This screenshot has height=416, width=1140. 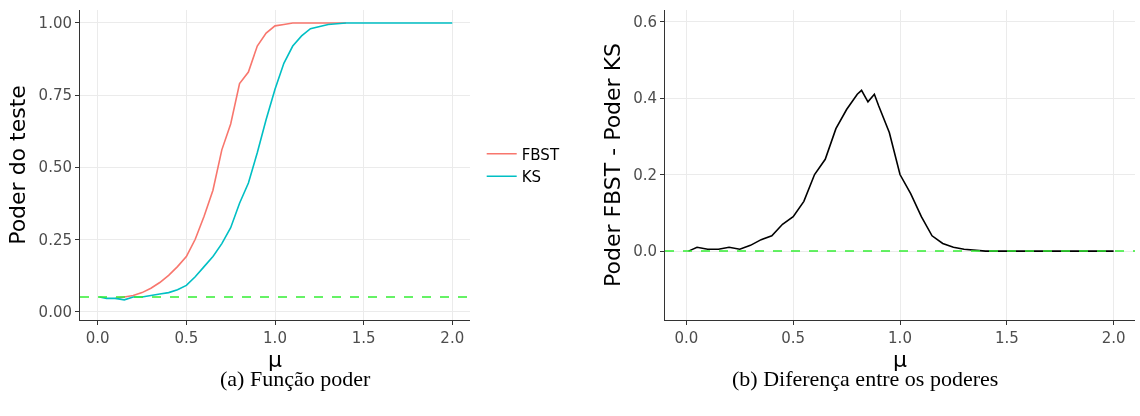 What do you see at coordinates (18, 165) in the screenshot?
I see `y-axis-title: Poder do teste` at bounding box center [18, 165].